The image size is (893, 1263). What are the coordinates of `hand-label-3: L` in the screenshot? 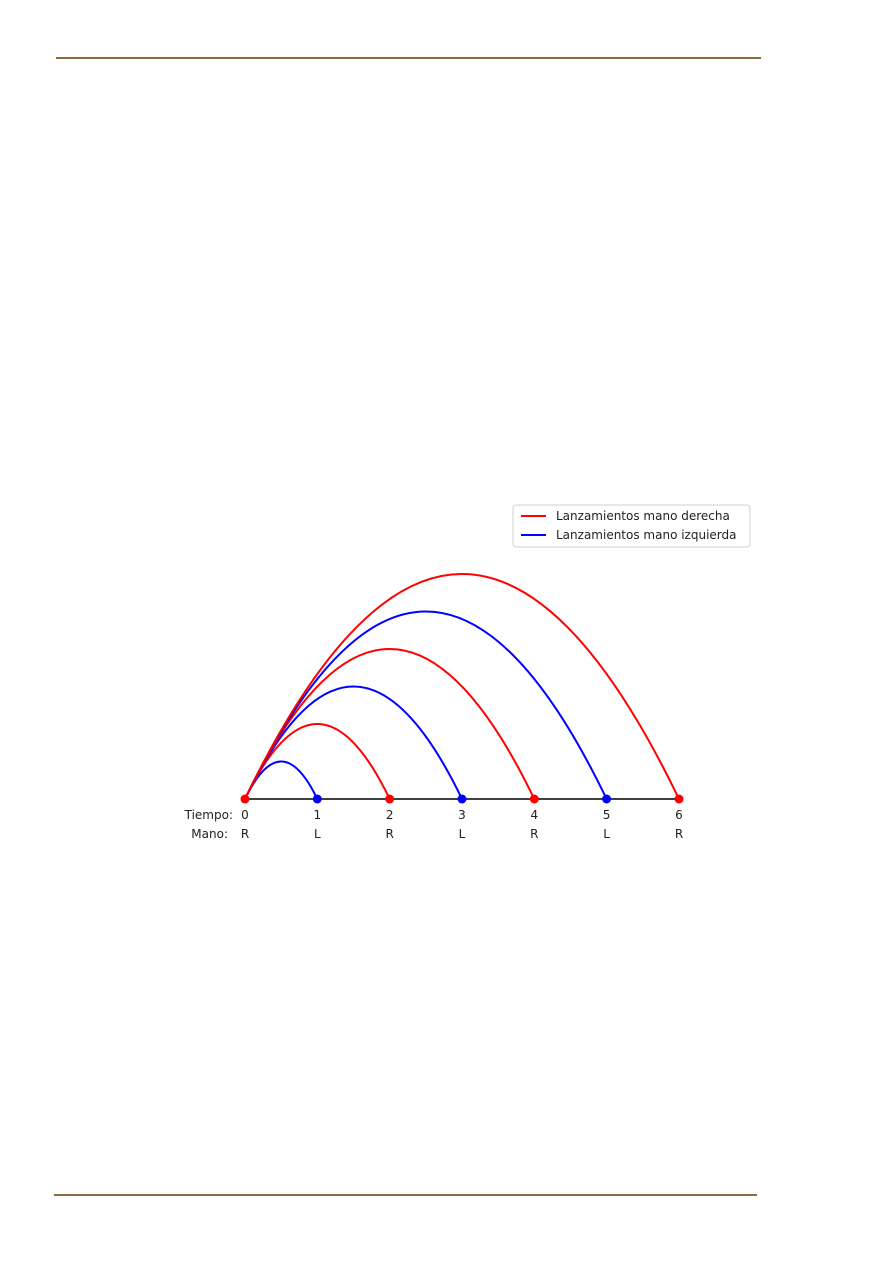 It's located at (462, 834).